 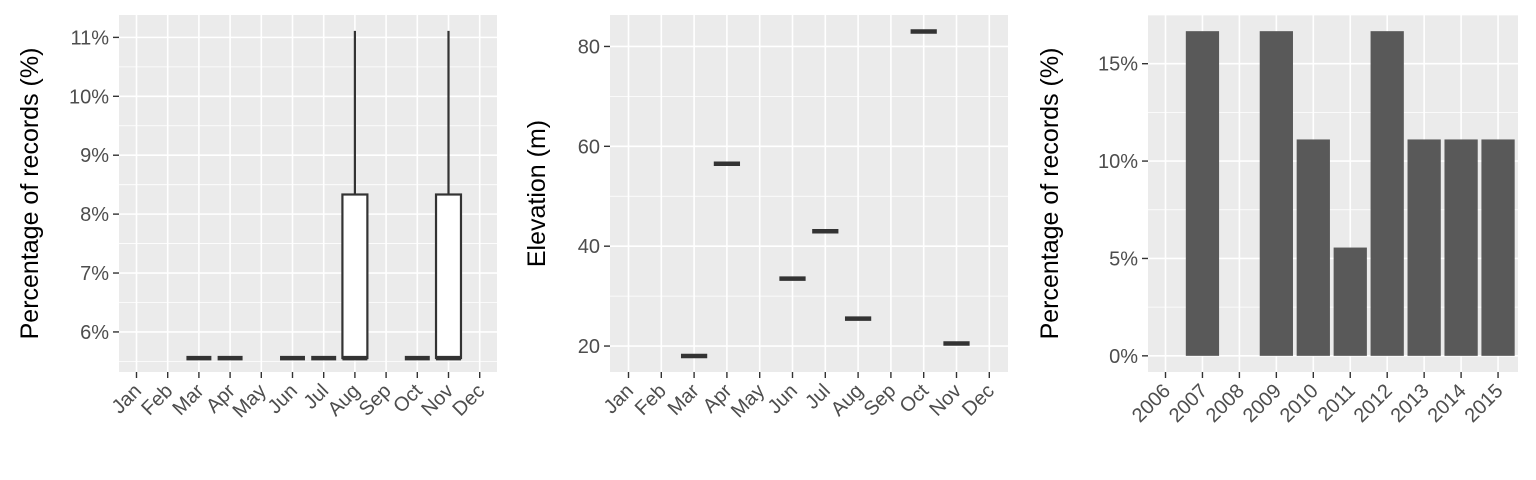 What do you see at coordinates (1188, 403) in the screenshot?
I see `x-tick-label: 2007` at bounding box center [1188, 403].